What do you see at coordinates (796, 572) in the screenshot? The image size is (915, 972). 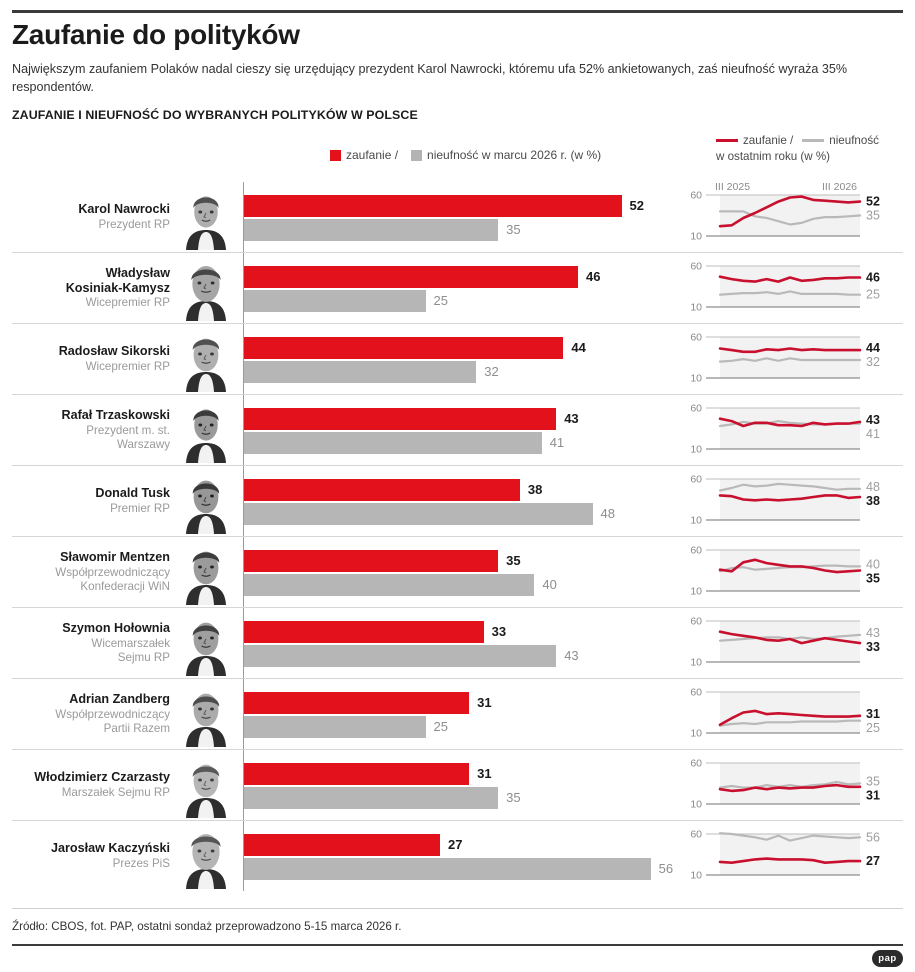 I see `sparkline-chart: 60 10 35 40` at bounding box center [796, 572].